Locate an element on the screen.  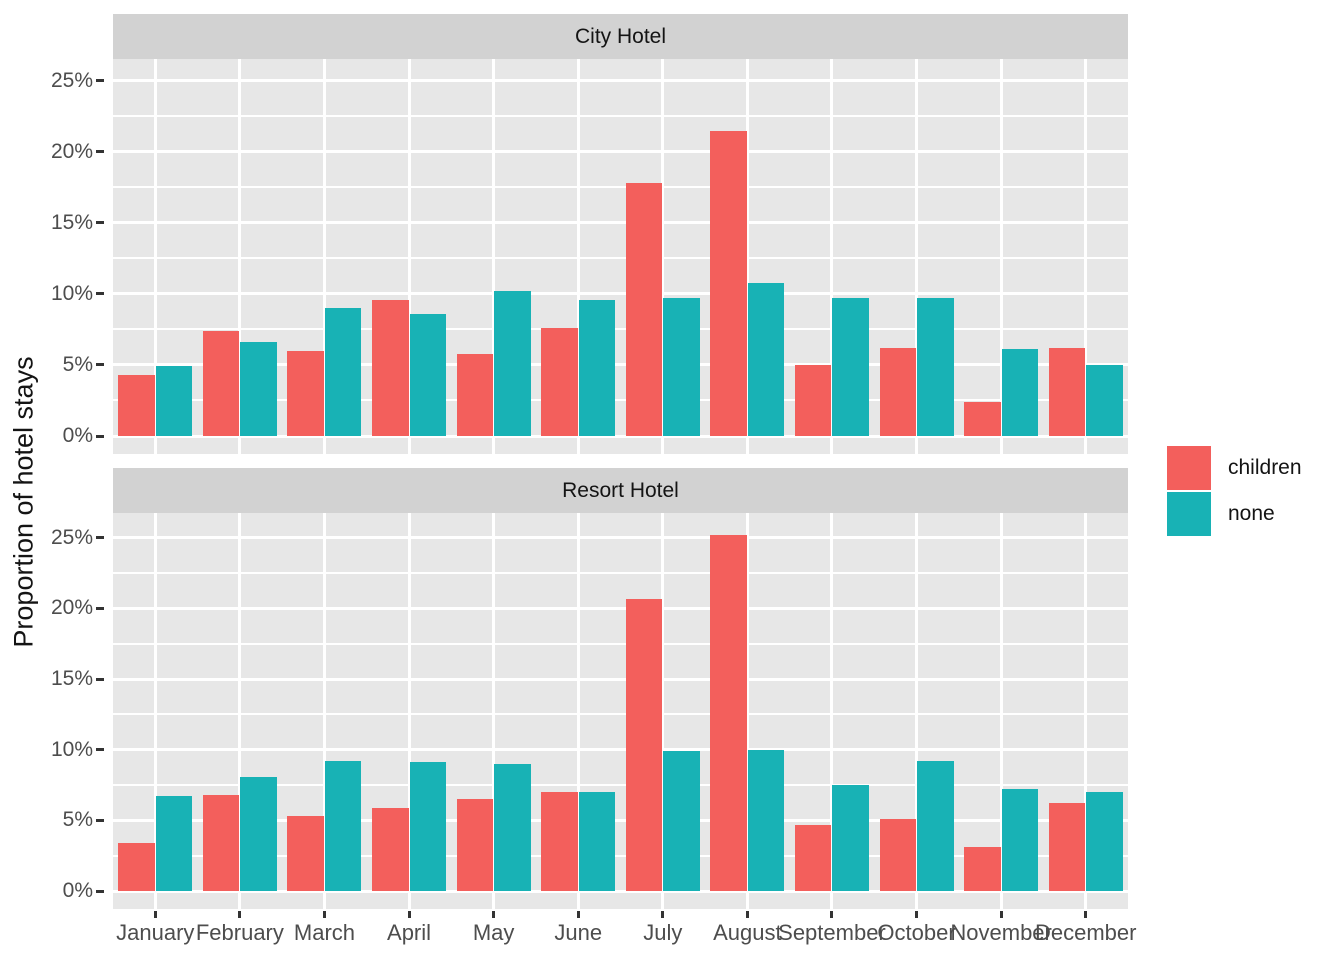
bar-resort-april-none is located at coordinates (428, 826).